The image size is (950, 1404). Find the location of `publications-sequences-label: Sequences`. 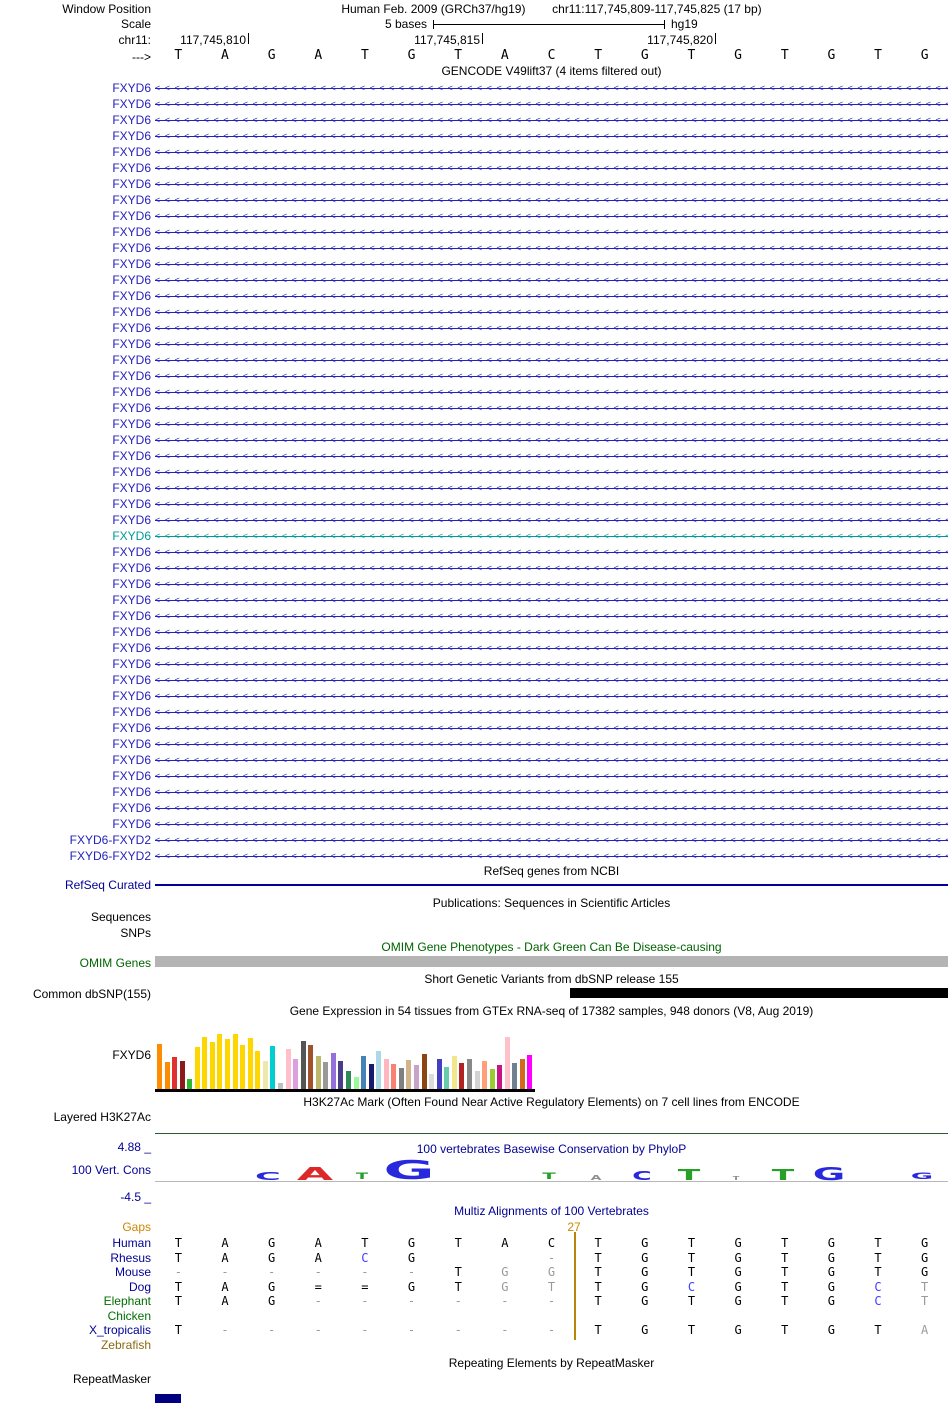

publications-sequences-label: Sequences is located at coordinates (120, 917).